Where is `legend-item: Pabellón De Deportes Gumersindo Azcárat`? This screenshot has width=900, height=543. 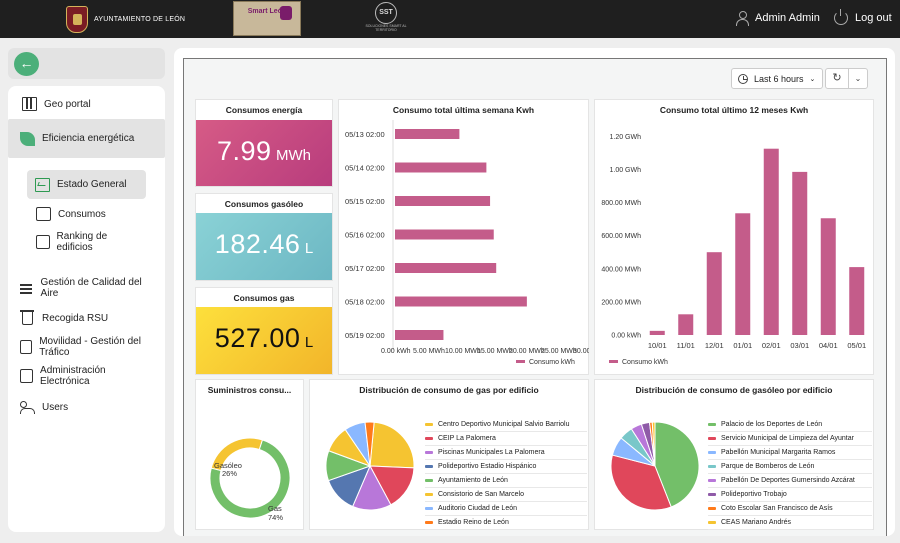 legend-item: Pabellón De Deportes Gumersindo Azcárat is located at coordinates (790, 481).